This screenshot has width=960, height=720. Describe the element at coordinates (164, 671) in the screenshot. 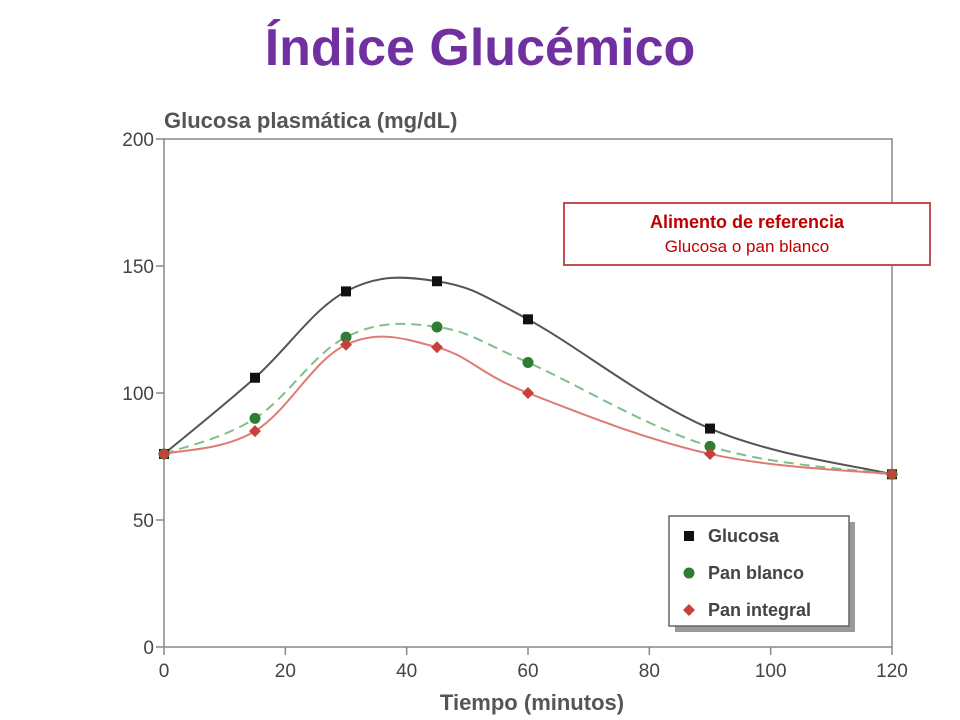

I see `x-tick-label: 0` at that location.